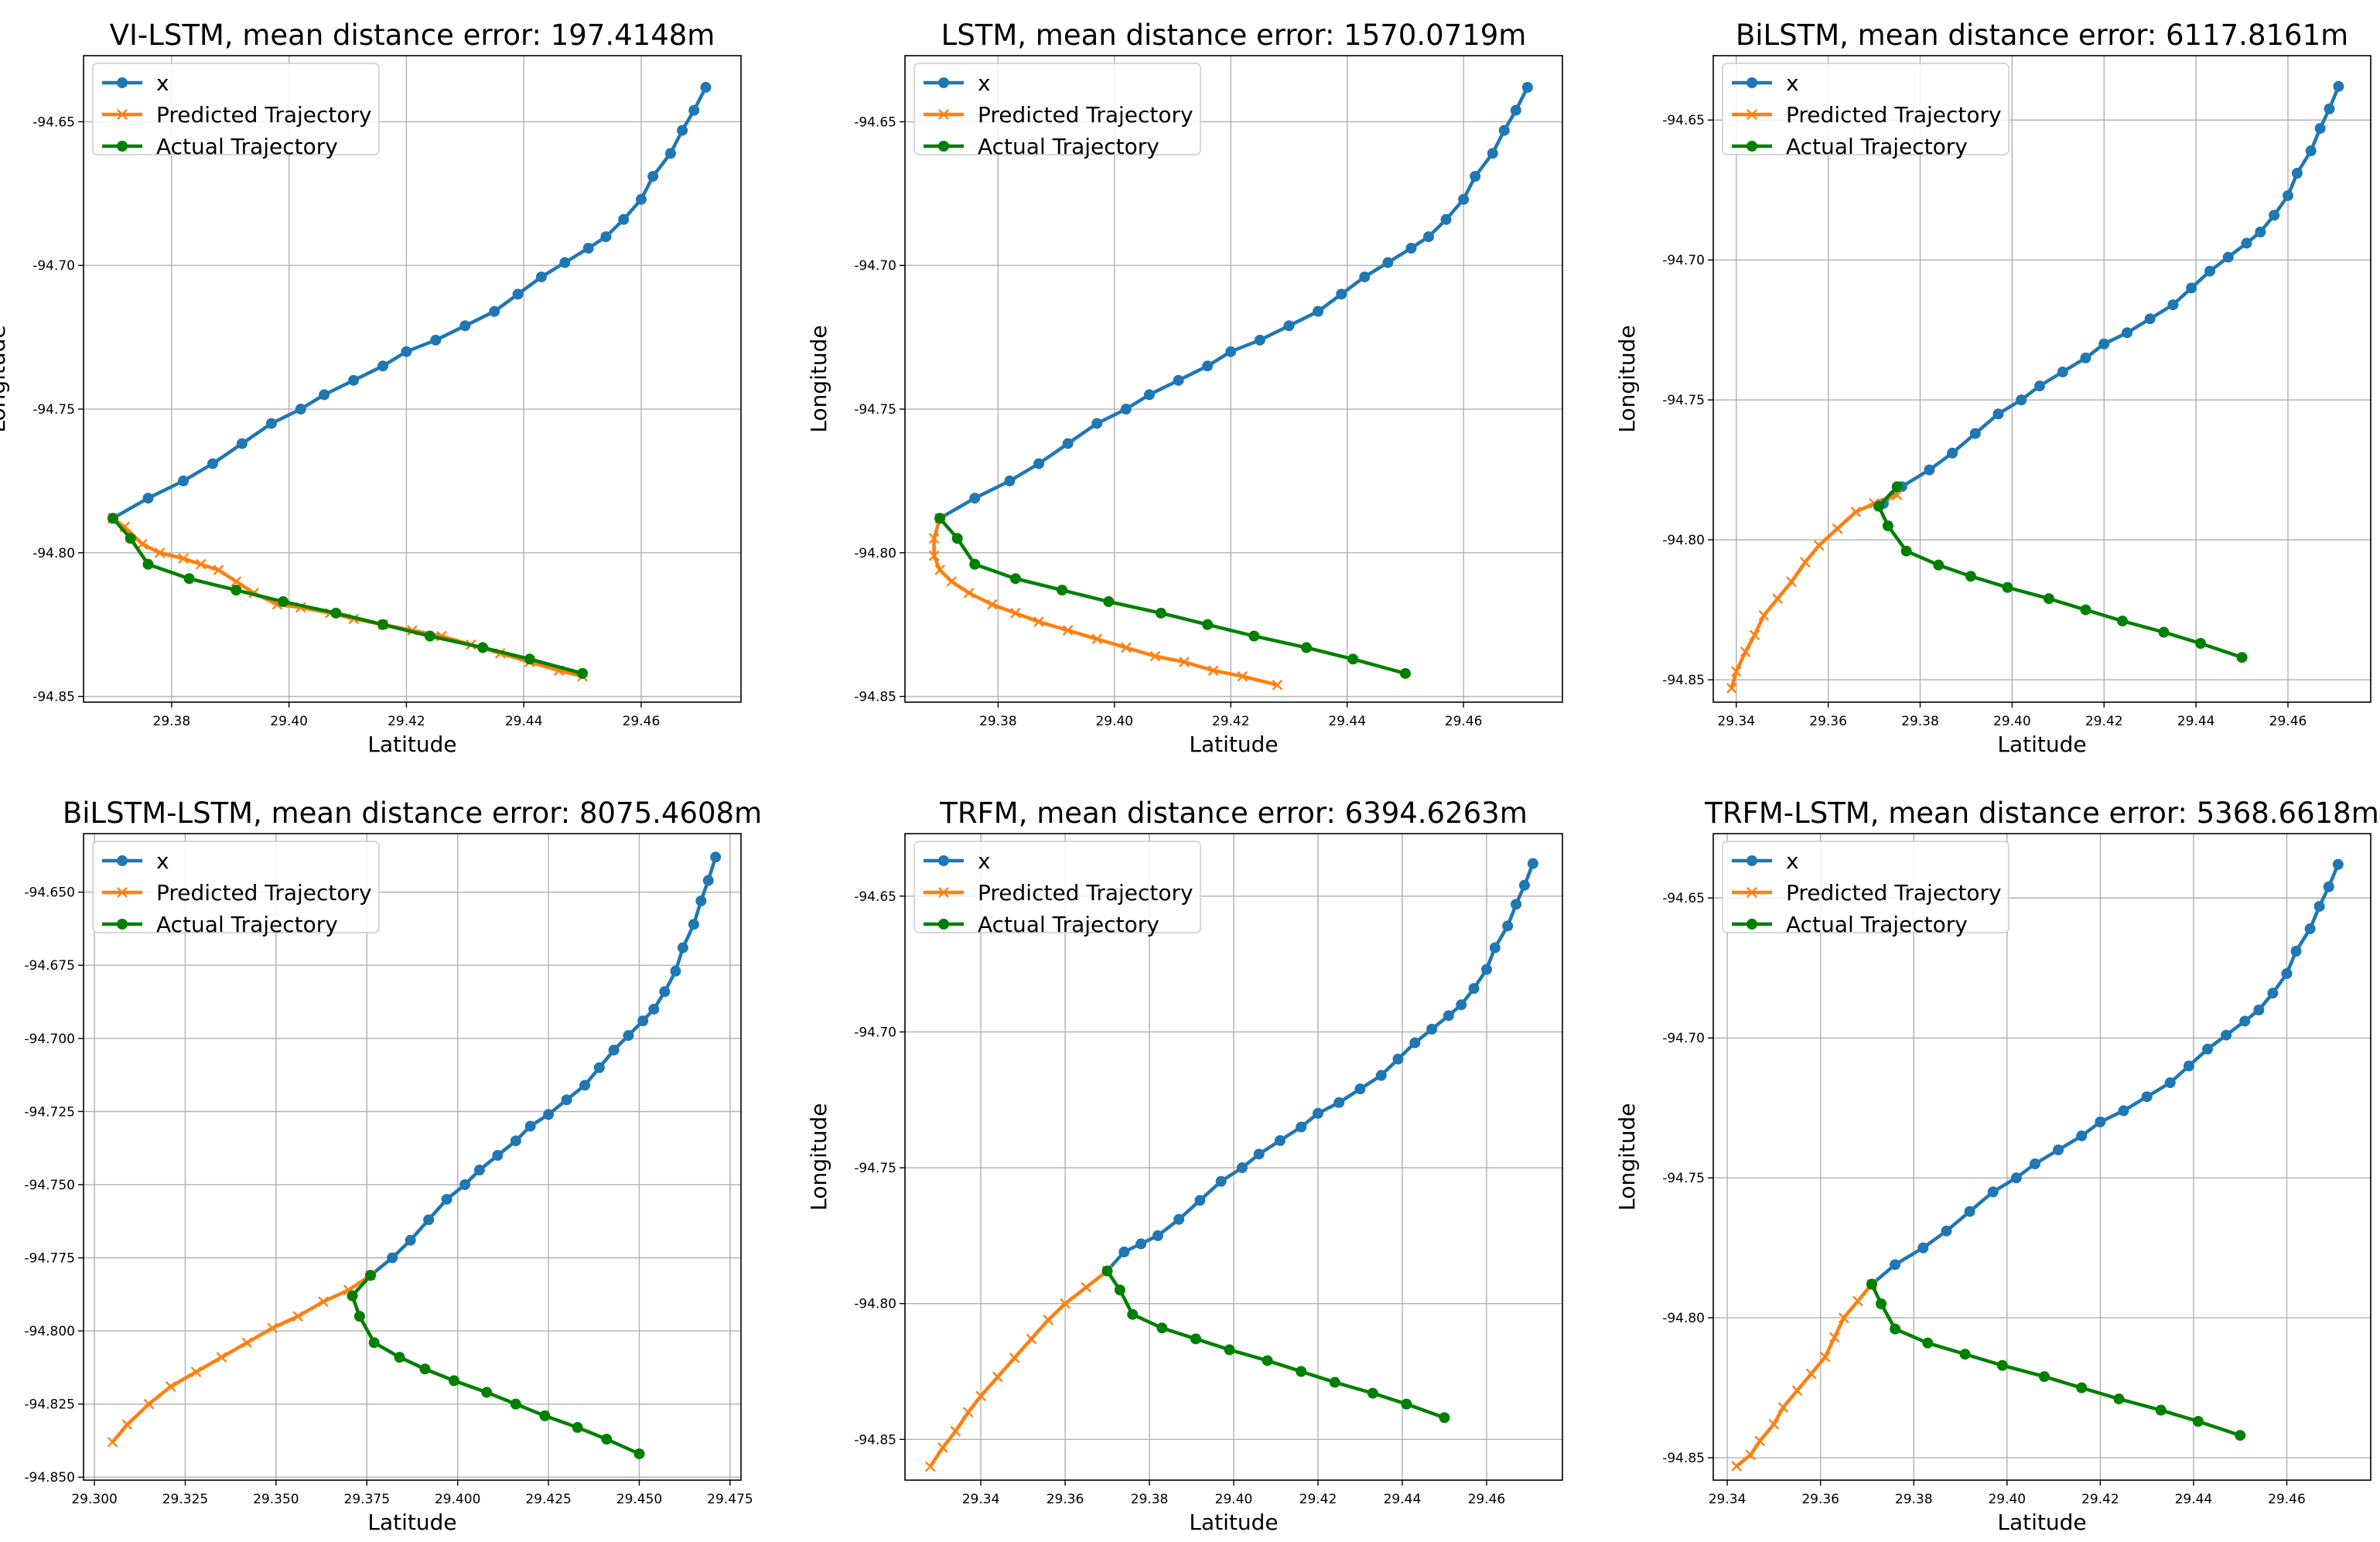 The width and height of the screenshot is (2380, 1542). Describe the element at coordinates (406, 721) in the screenshot. I see `x-tick-label: 29.42` at that location.